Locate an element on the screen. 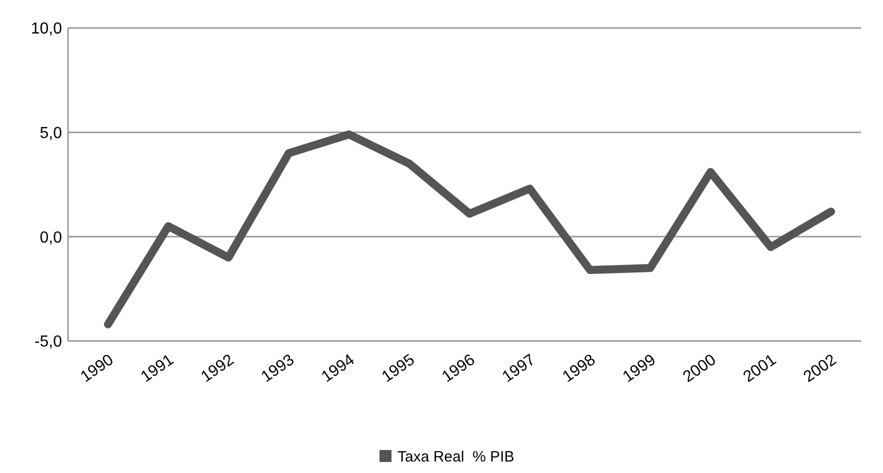 The image size is (883, 473). y-tick-label: 0,0 is located at coordinates (51, 237).